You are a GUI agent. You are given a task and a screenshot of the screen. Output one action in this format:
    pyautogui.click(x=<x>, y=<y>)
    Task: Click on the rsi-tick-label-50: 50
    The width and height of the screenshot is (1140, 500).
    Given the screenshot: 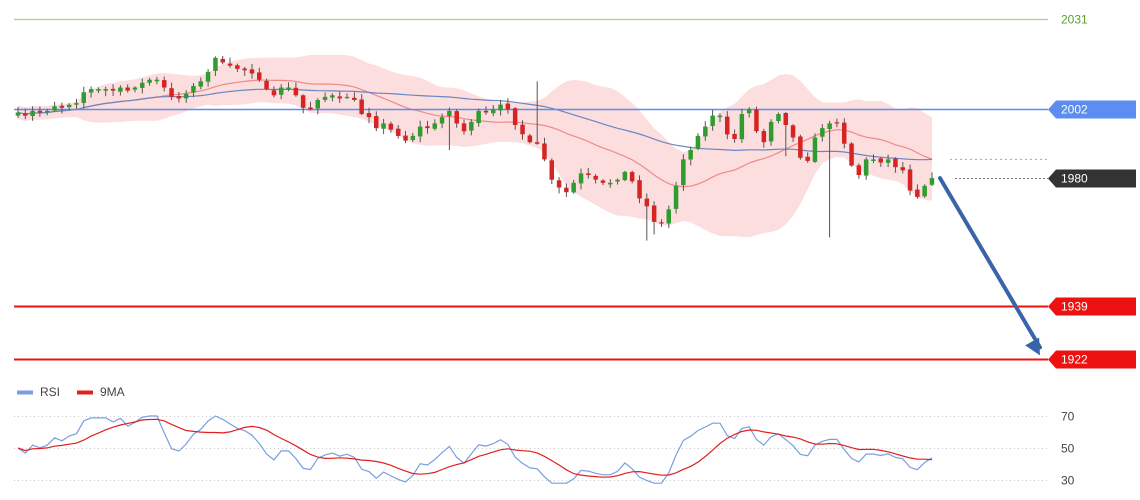 What is the action you would take?
    pyautogui.click(x=1068, y=449)
    